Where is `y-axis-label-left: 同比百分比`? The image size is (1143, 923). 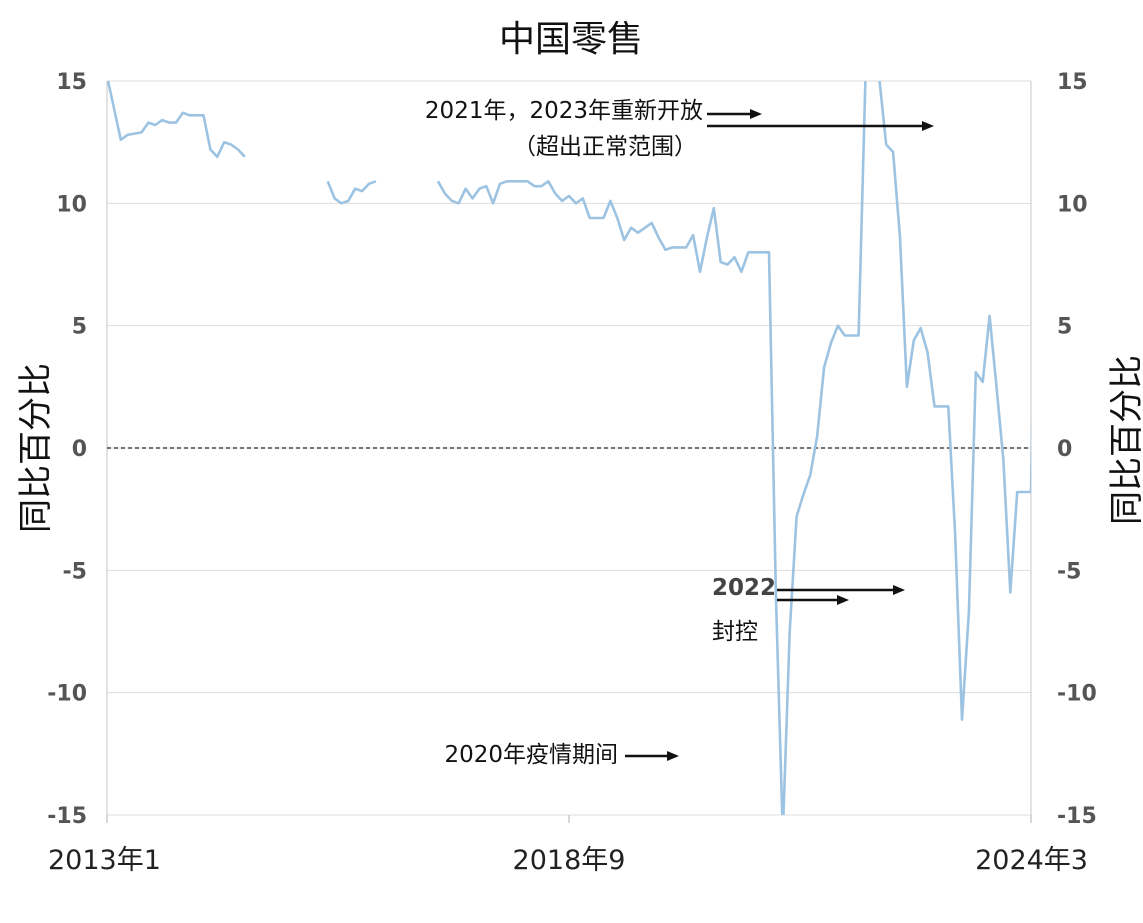 y-axis-label-left: 同比百分比 is located at coordinates (36, 448).